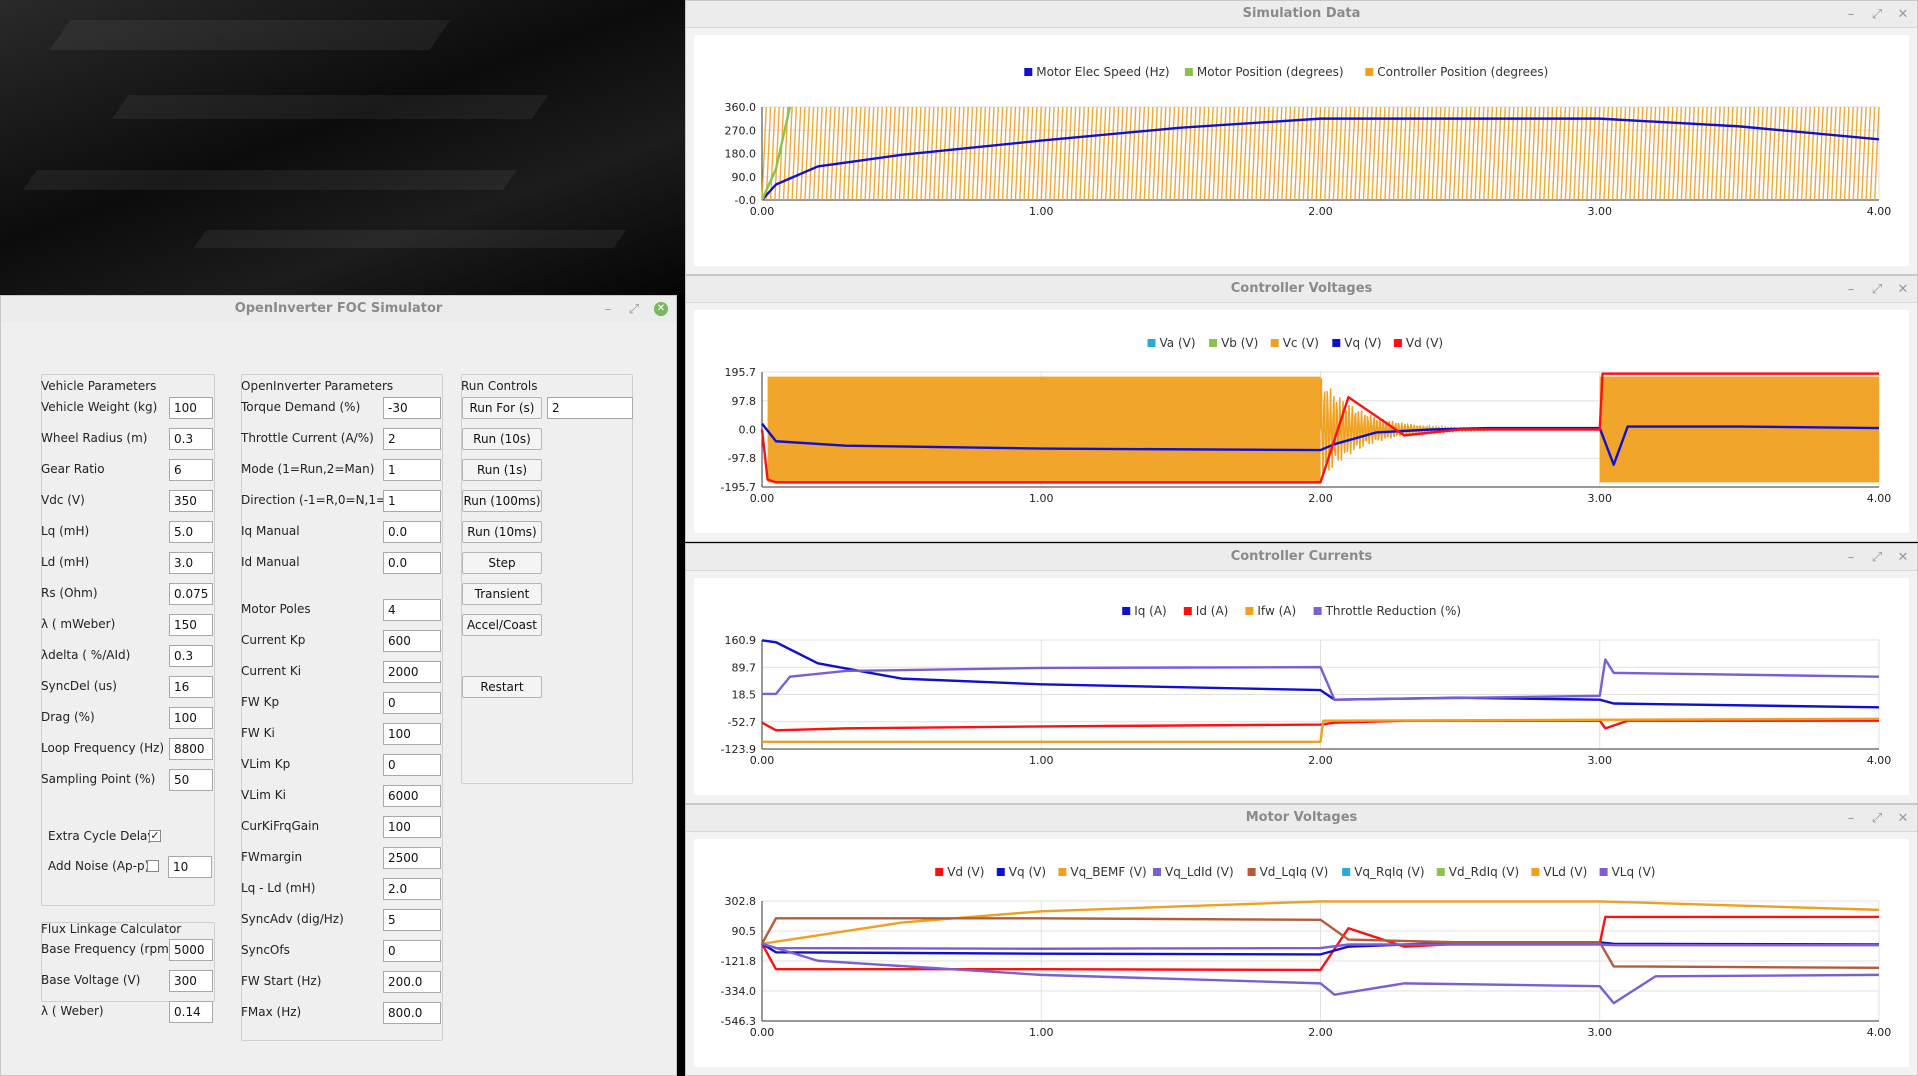 The width and height of the screenshot is (1918, 1076). I want to click on add-noise-input, so click(190, 867).